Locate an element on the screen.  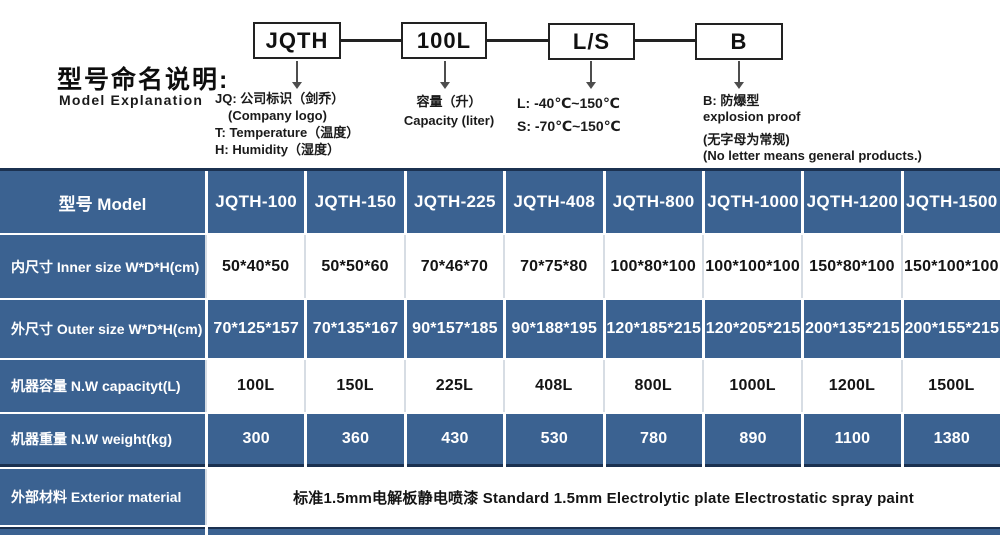
spec-value-cell: 1500L is located at coordinates (951, 386).